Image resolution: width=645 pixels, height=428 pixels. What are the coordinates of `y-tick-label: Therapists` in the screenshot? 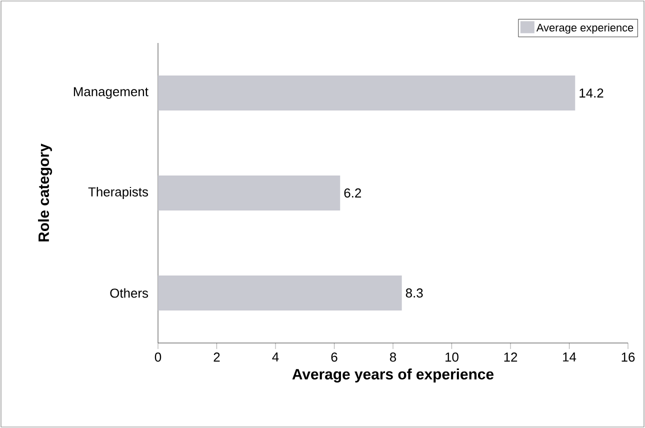 It's located at (118, 193).